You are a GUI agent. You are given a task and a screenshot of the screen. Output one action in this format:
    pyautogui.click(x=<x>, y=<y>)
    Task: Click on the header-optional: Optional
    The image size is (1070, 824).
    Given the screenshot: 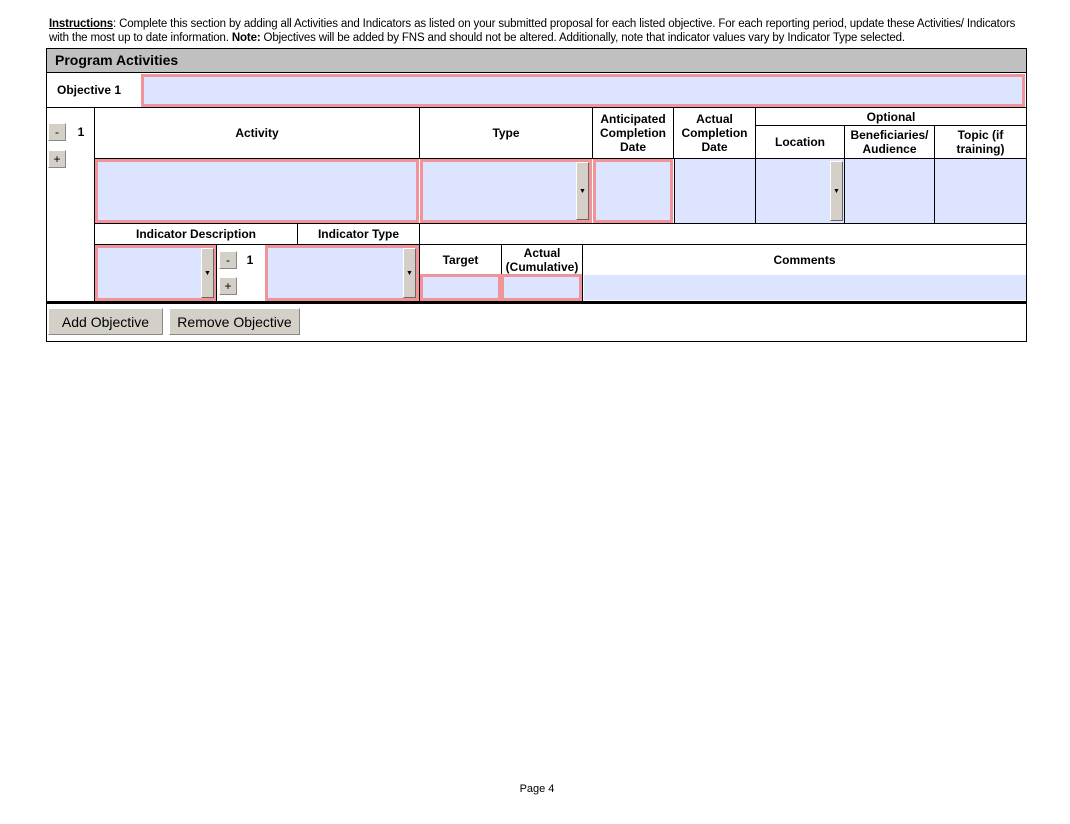 What is the action you would take?
    pyautogui.click(x=891, y=116)
    